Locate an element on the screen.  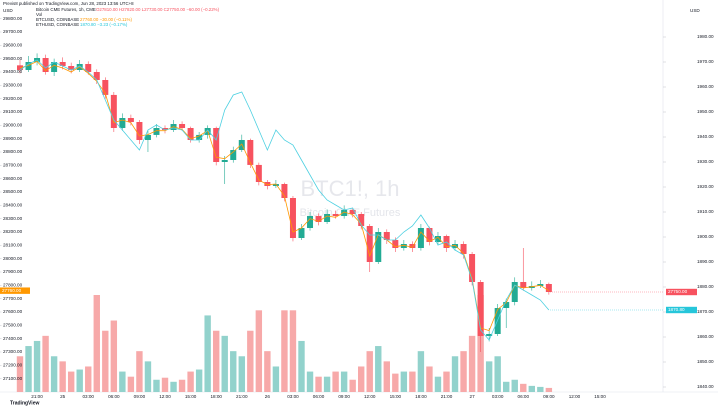
y-tick-label: 28400.00 is located at coordinates (13, 205).